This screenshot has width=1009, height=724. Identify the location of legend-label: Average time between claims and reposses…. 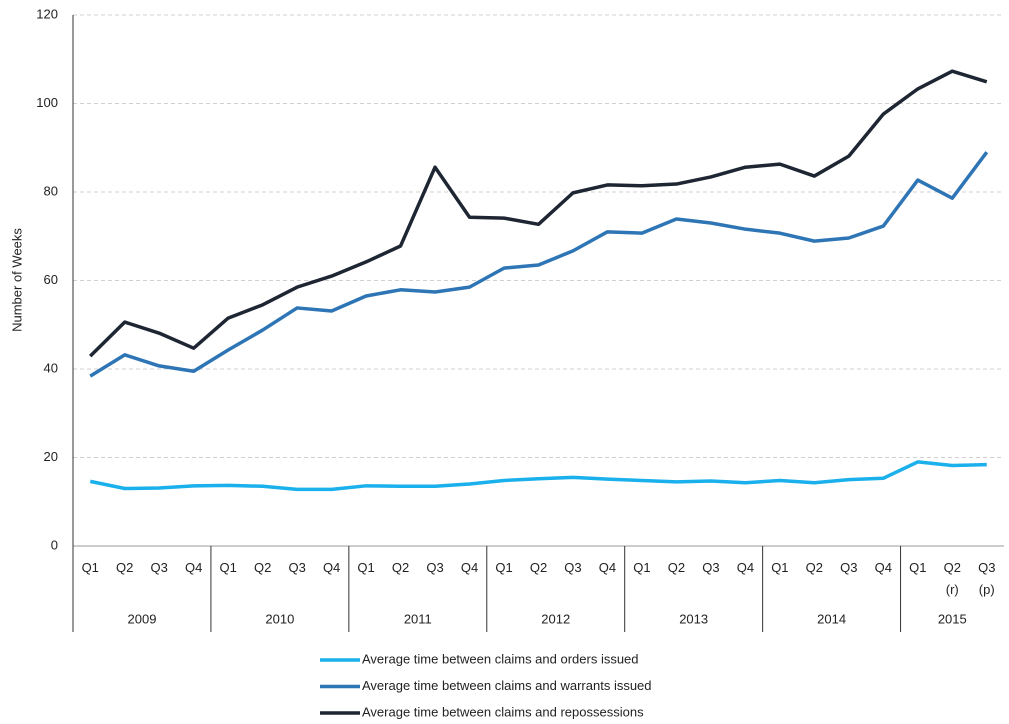
(503, 711).